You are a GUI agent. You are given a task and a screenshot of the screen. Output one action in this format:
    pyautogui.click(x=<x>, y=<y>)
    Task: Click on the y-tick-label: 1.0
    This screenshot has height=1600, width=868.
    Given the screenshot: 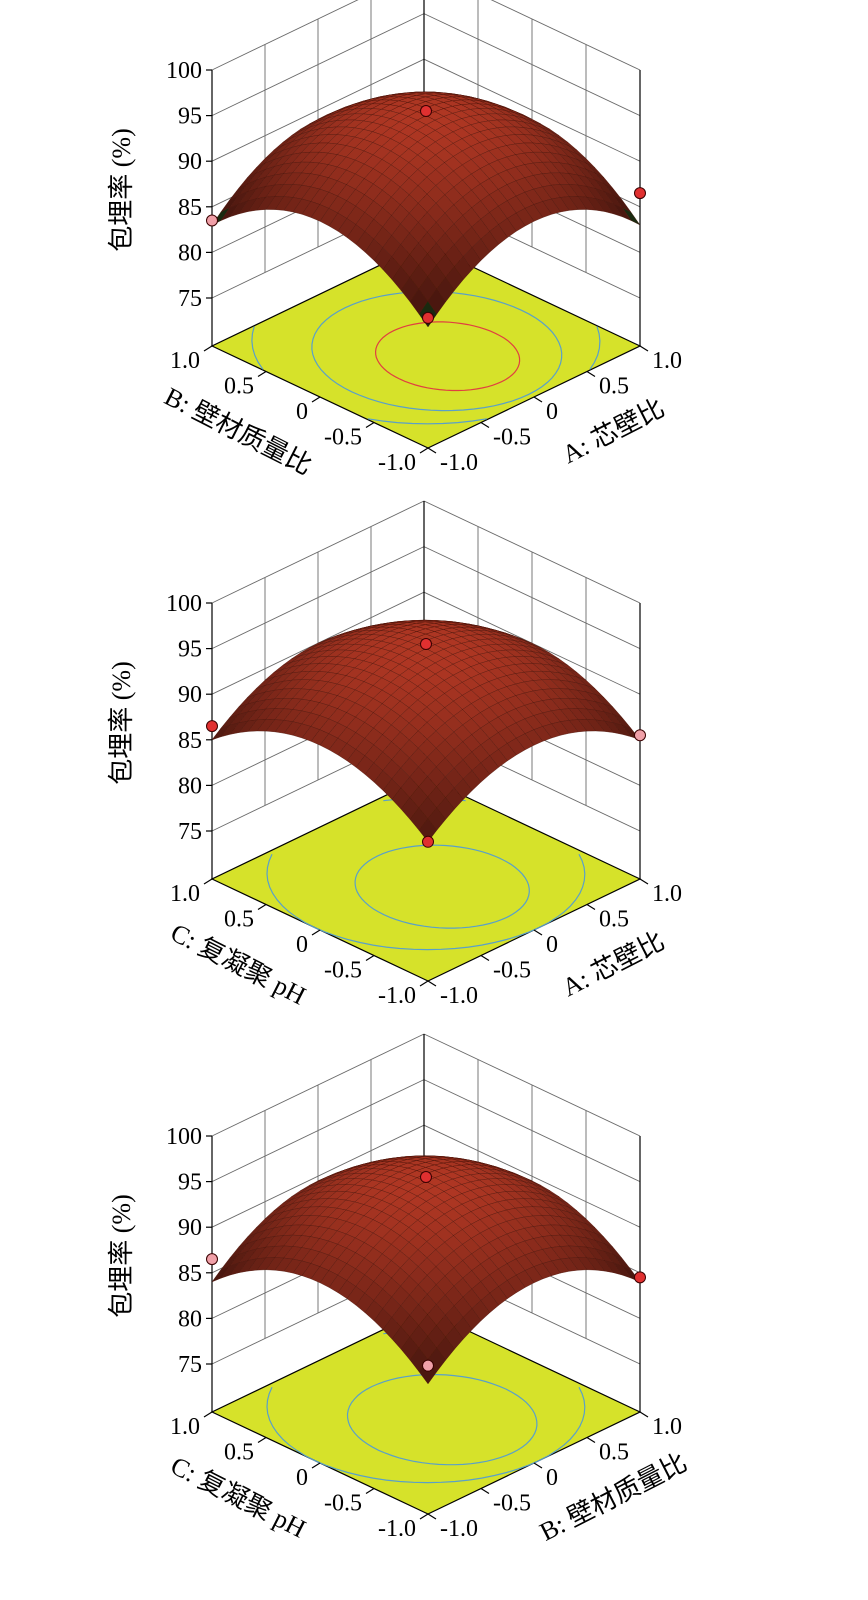 What is the action you would take?
    pyautogui.click(x=185, y=894)
    